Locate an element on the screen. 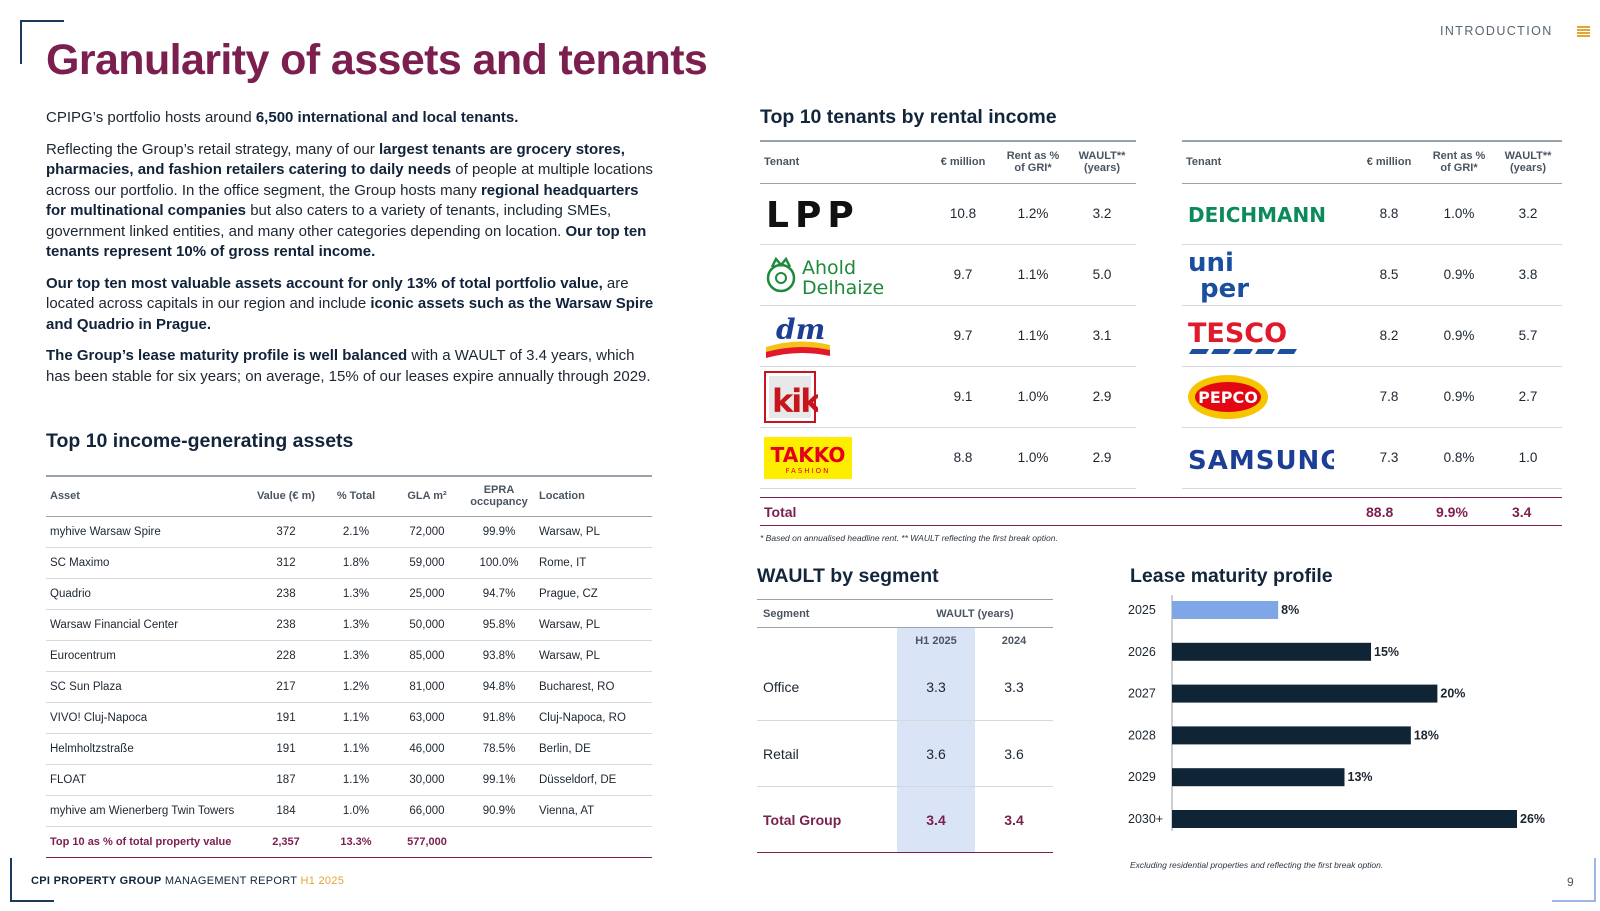 This screenshot has width=1600, height=911. tenant-rent: 1.1% is located at coordinates (1033, 336).